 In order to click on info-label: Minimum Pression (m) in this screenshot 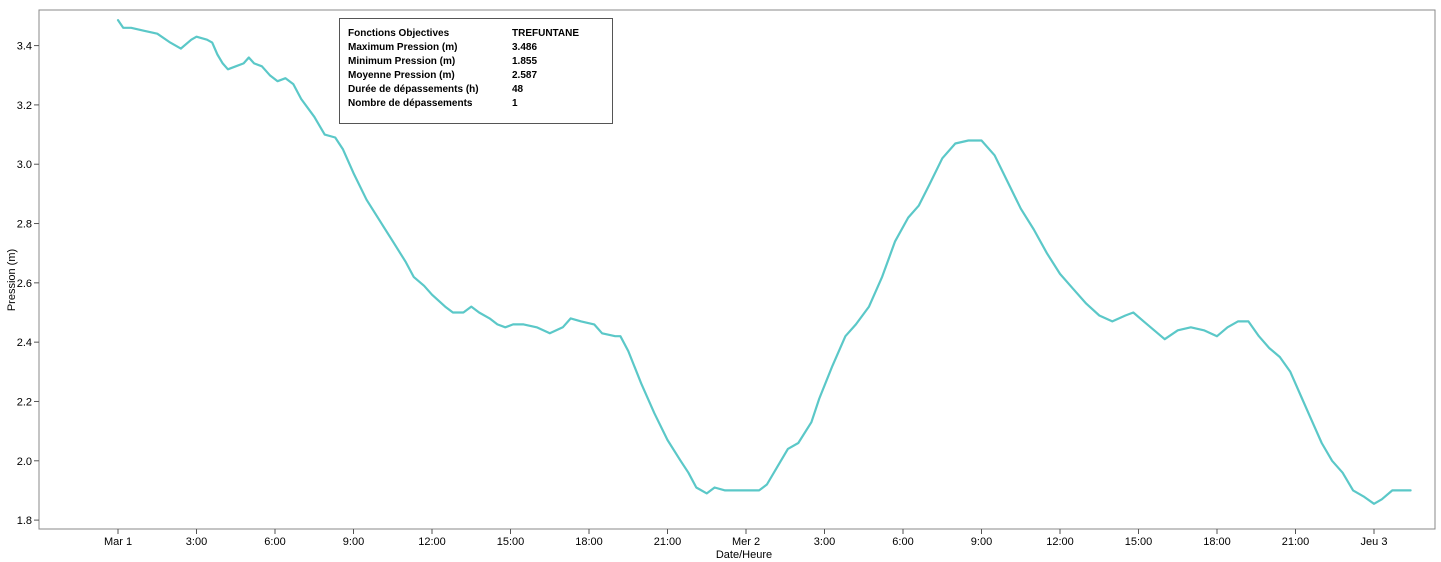, I will do `click(402, 61)`.